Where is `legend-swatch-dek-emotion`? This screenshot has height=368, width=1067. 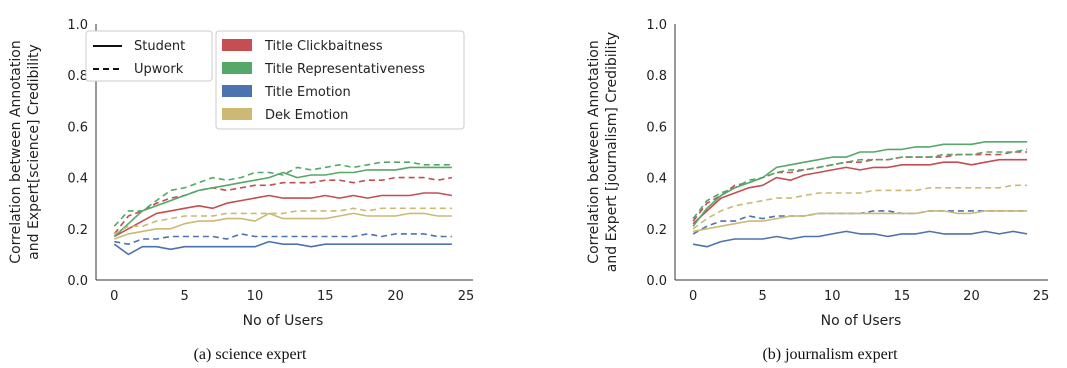 legend-swatch-dek-emotion is located at coordinates (237, 114).